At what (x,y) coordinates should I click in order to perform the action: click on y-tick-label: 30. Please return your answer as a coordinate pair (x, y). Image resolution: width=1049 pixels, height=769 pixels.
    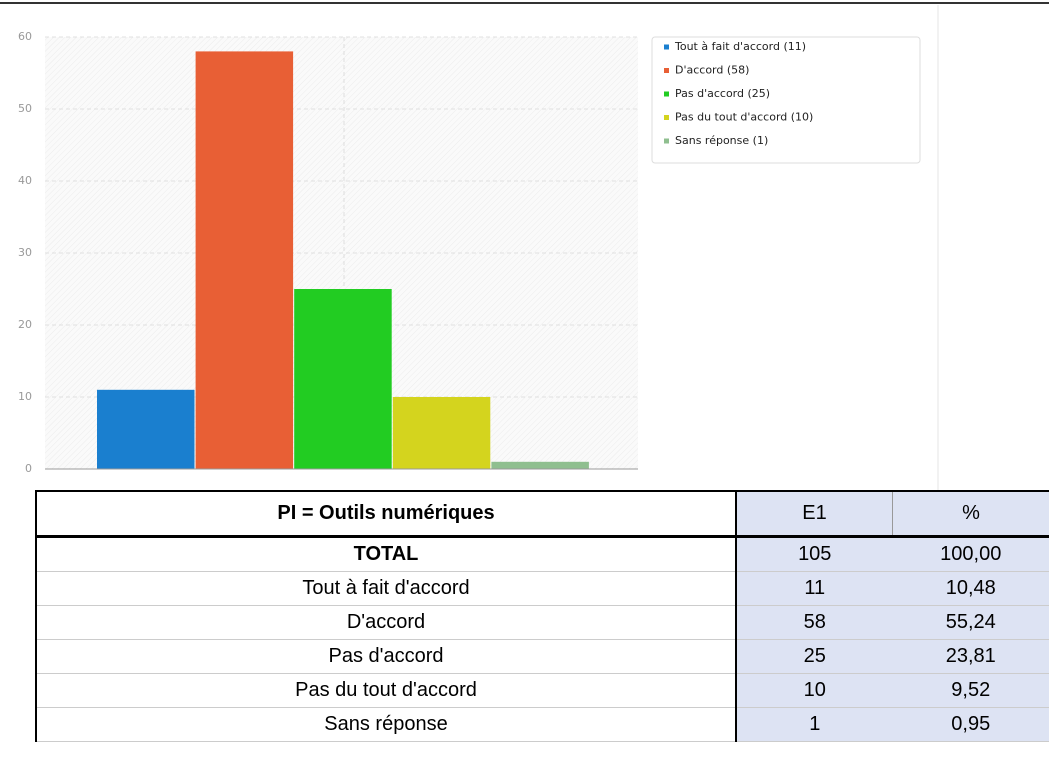
    Looking at the image, I should click on (25, 252).